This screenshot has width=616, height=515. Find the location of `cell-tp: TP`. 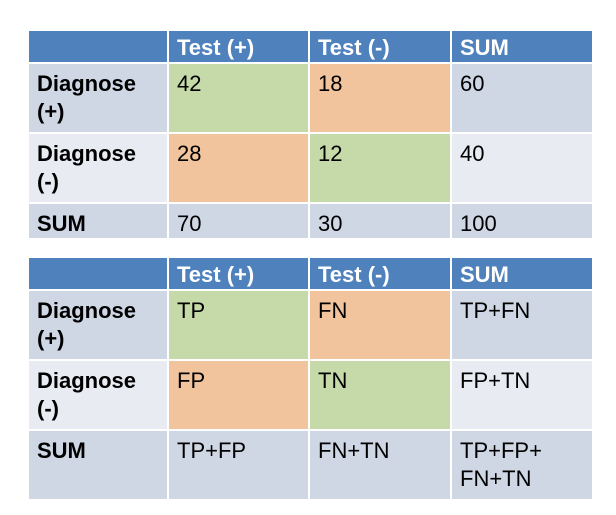

cell-tp: TP is located at coordinates (238, 325).